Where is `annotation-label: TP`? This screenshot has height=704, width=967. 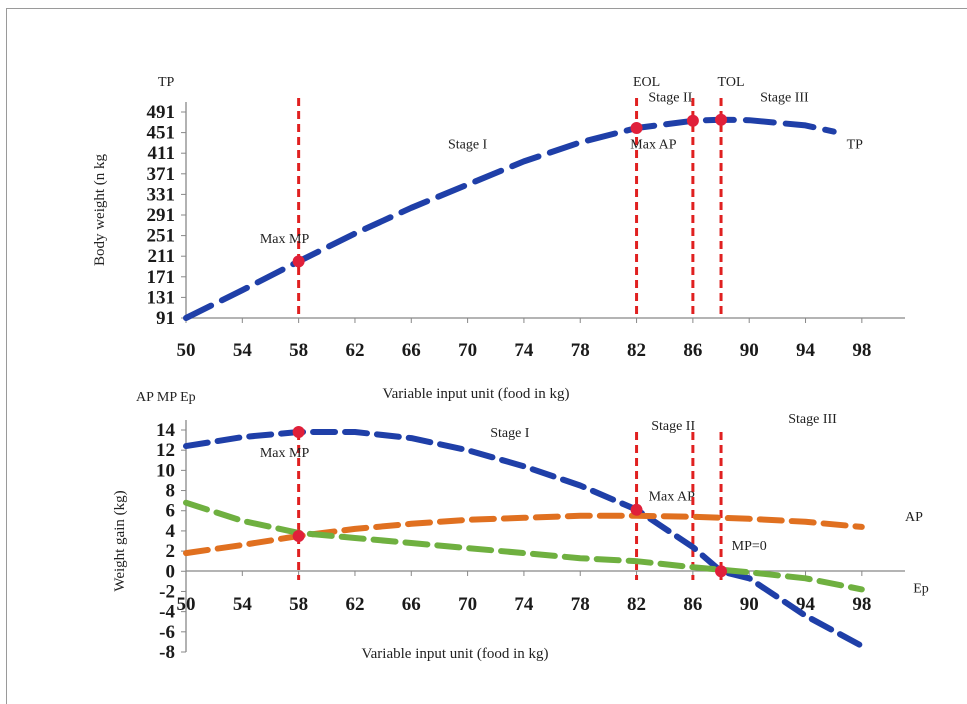 annotation-label: TP is located at coordinates (855, 145).